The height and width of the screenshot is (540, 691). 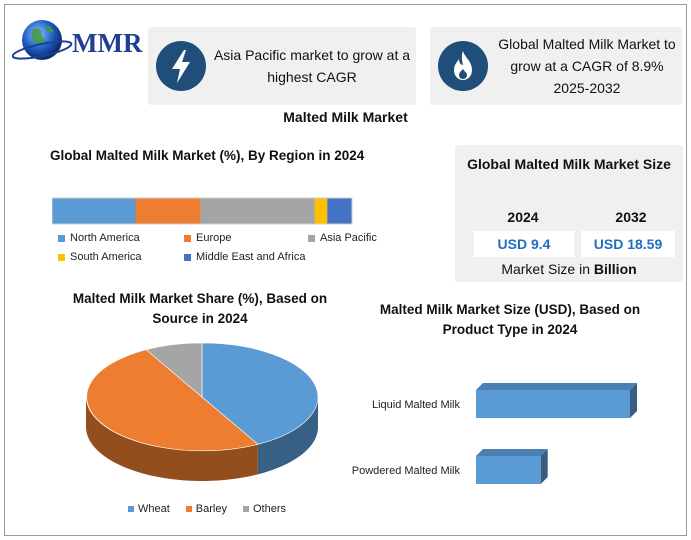 I want to click on note-unit: Billion, so click(x=615, y=269).